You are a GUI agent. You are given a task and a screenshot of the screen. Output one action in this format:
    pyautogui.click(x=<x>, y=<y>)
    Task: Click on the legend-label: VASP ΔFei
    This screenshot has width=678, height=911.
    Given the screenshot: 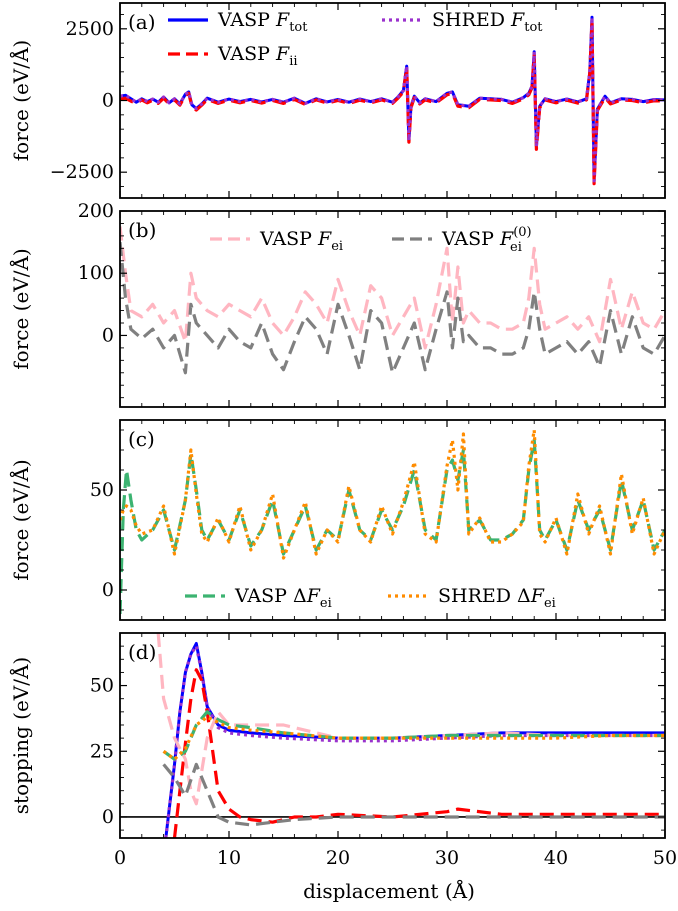 What is the action you would take?
    pyautogui.click(x=283, y=598)
    